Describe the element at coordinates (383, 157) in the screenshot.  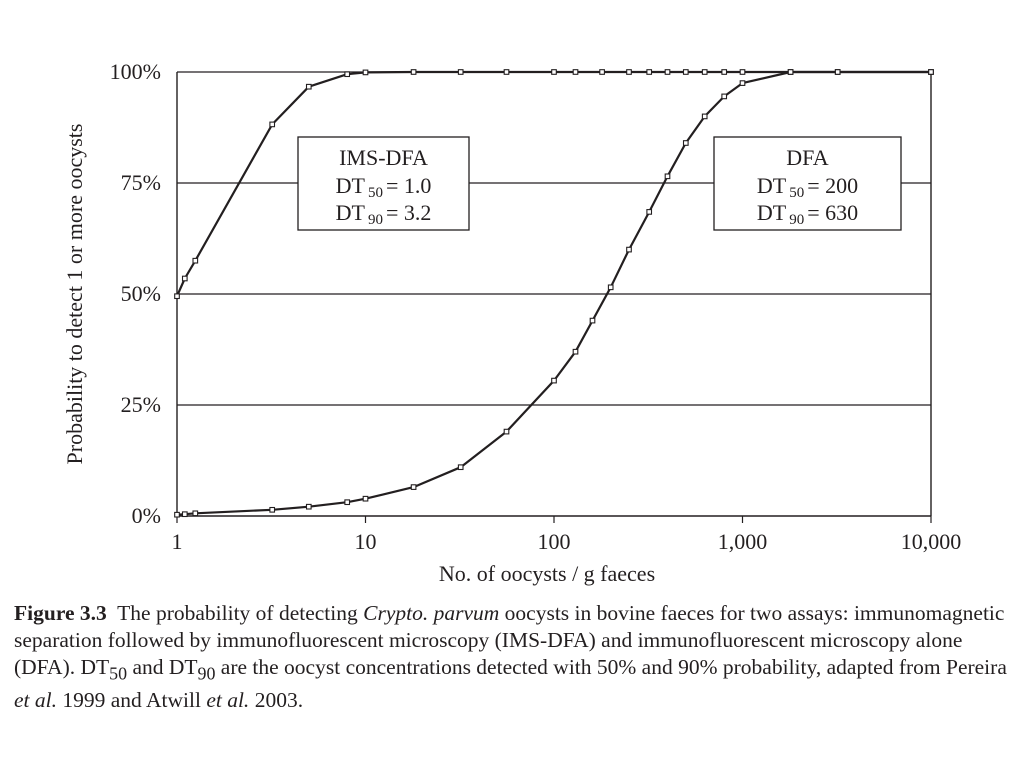
I see `annotation-title: IMS-DFA` at that location.